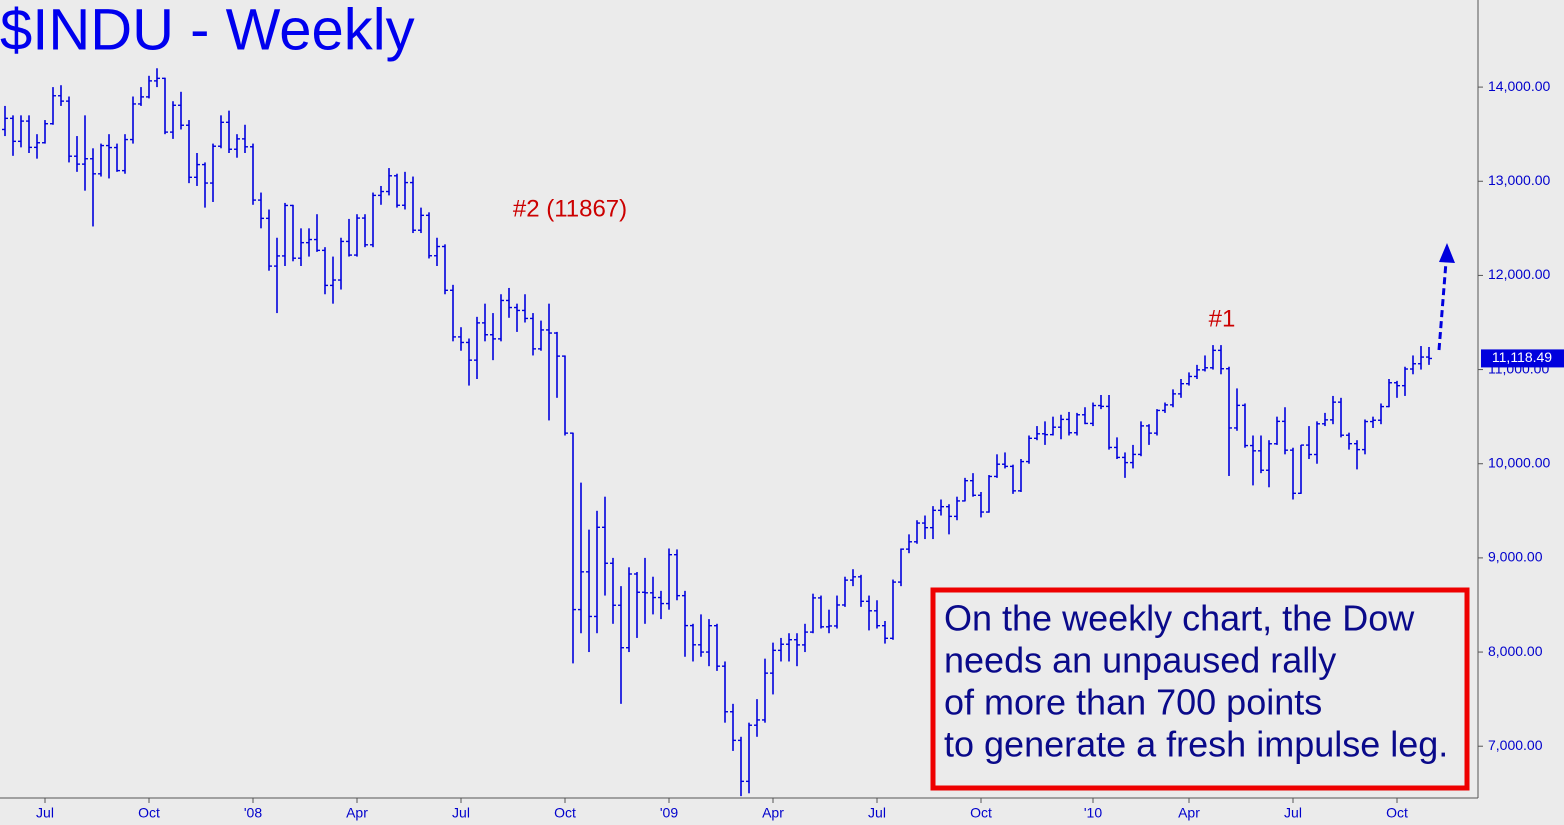 The image size is (1564, 825). What do you see at coordinates (1515, 745) in the screenshot?
I see `y-tick-label: 7,000.00` at bounding box center [1515, 745].